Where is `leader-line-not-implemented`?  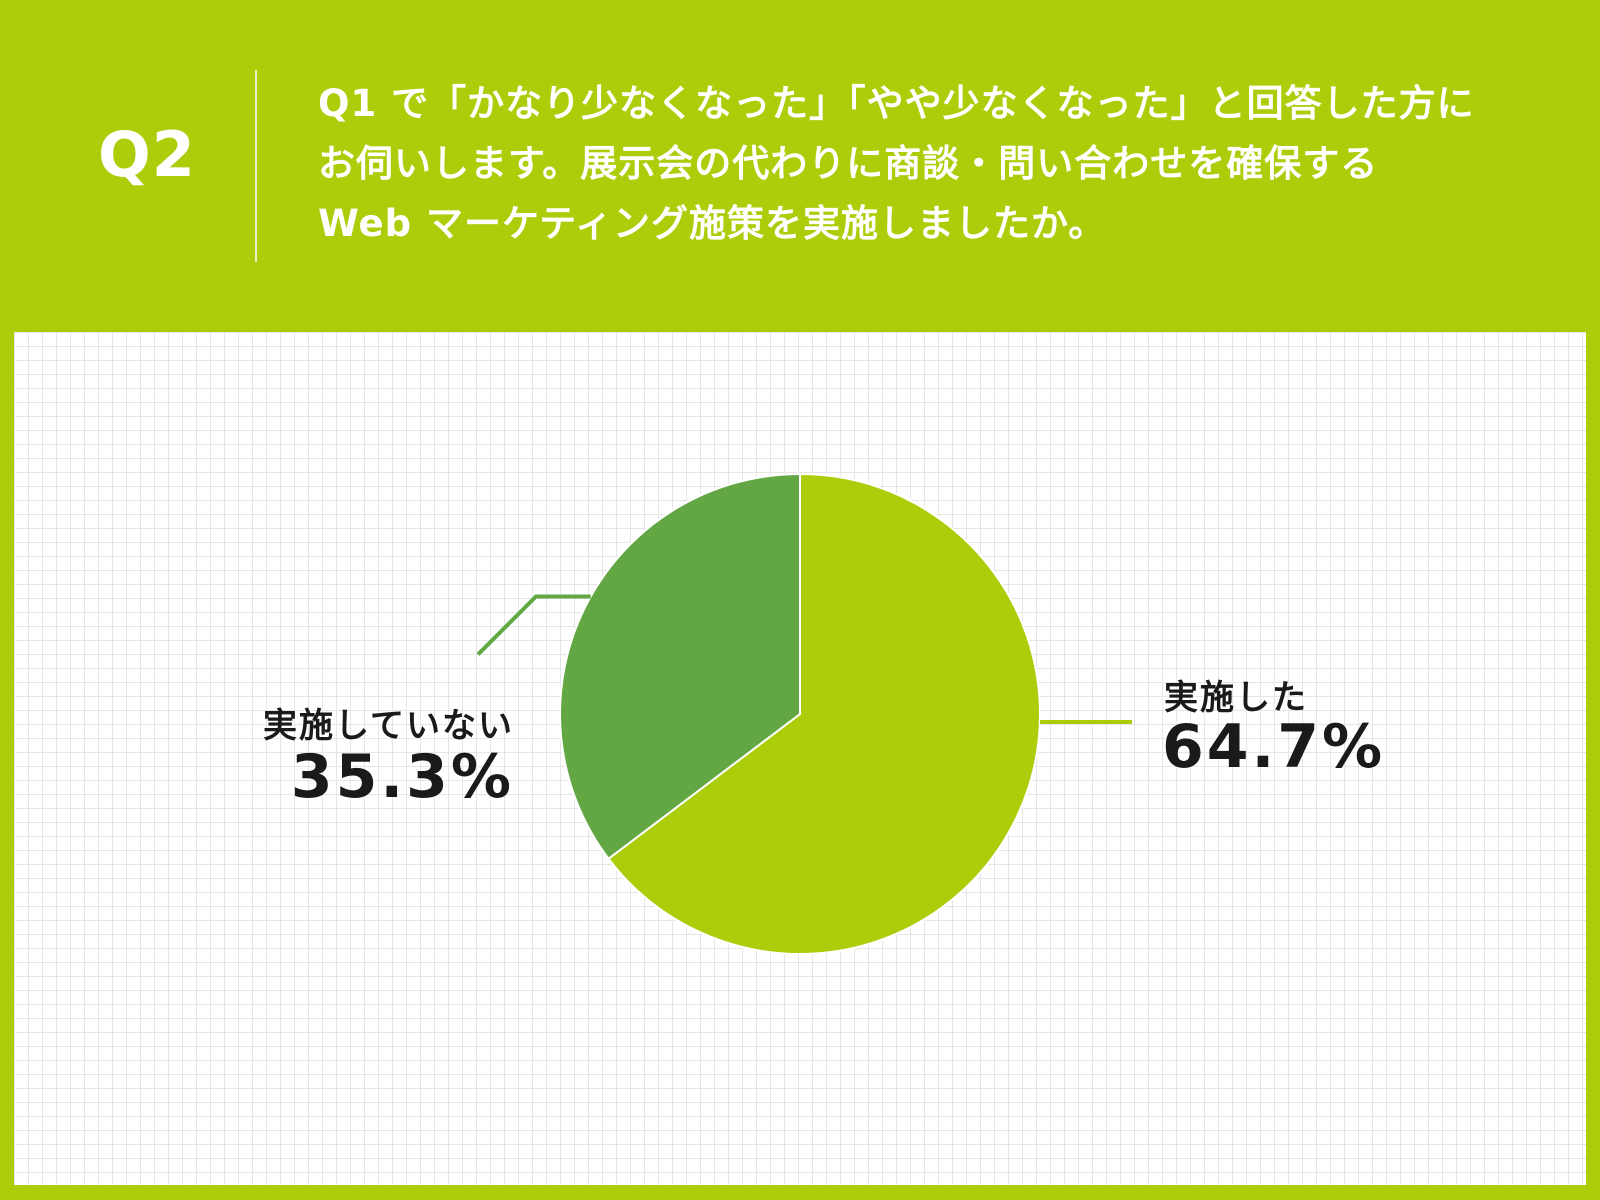 leader-line-not-implemented is located at coordinates (533, 625).